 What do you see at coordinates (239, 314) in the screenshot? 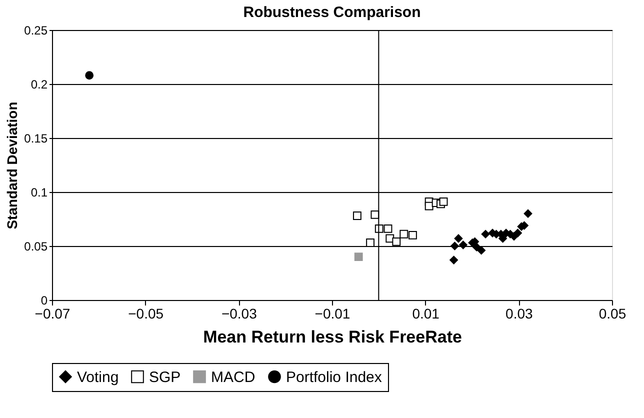
I see `x-tick-label: −0.03` at bounding box center [239, 314].